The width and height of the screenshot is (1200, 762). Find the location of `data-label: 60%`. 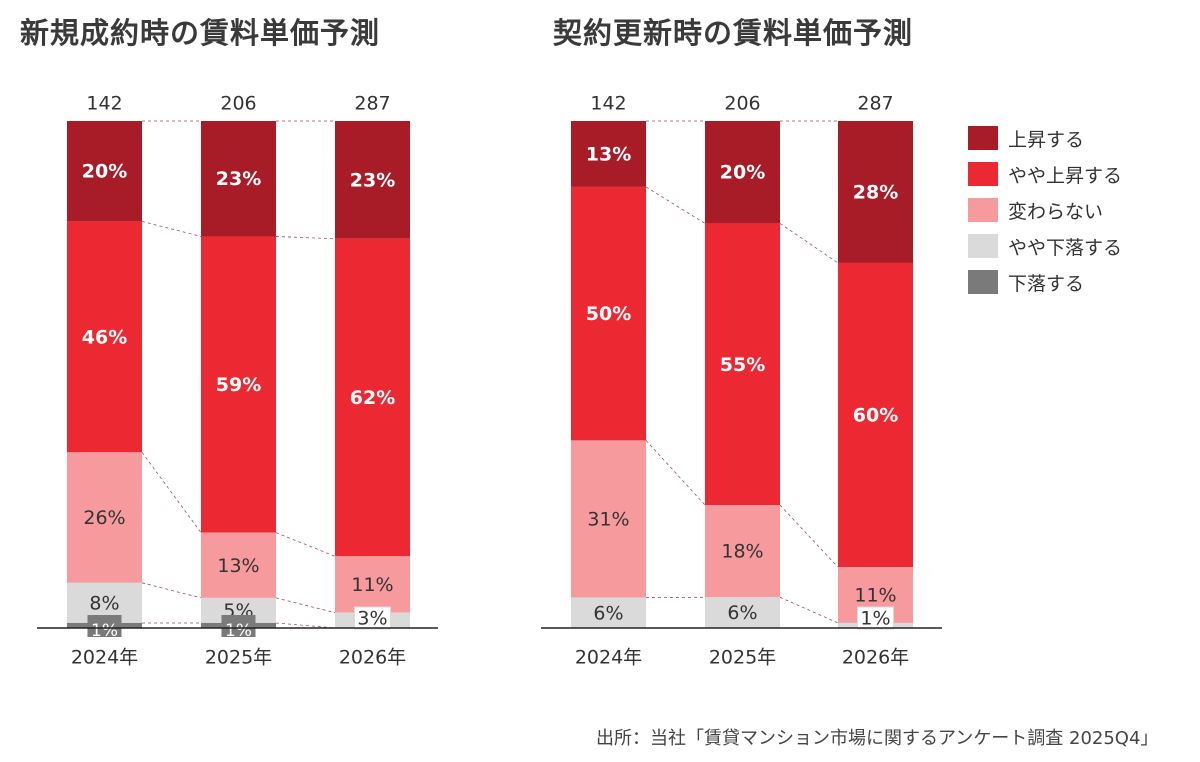

data-label: 60% is located at coordinates (875, 416).